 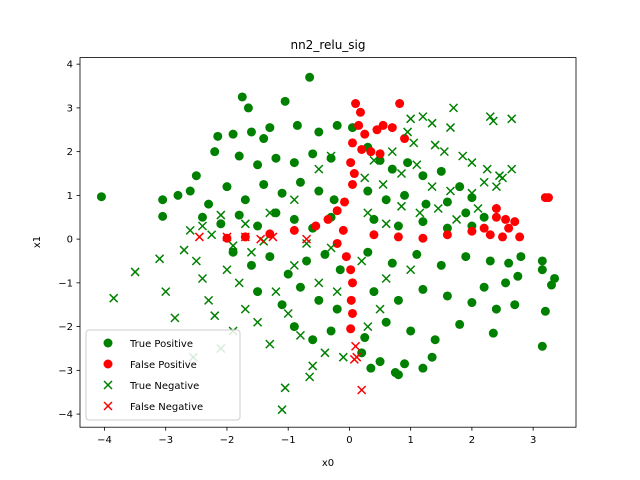 What do you see at coordinates (164, 386) in the screenshot?
I see `legend-label-true-negative: True Negative` at bounding box center [164, 386].